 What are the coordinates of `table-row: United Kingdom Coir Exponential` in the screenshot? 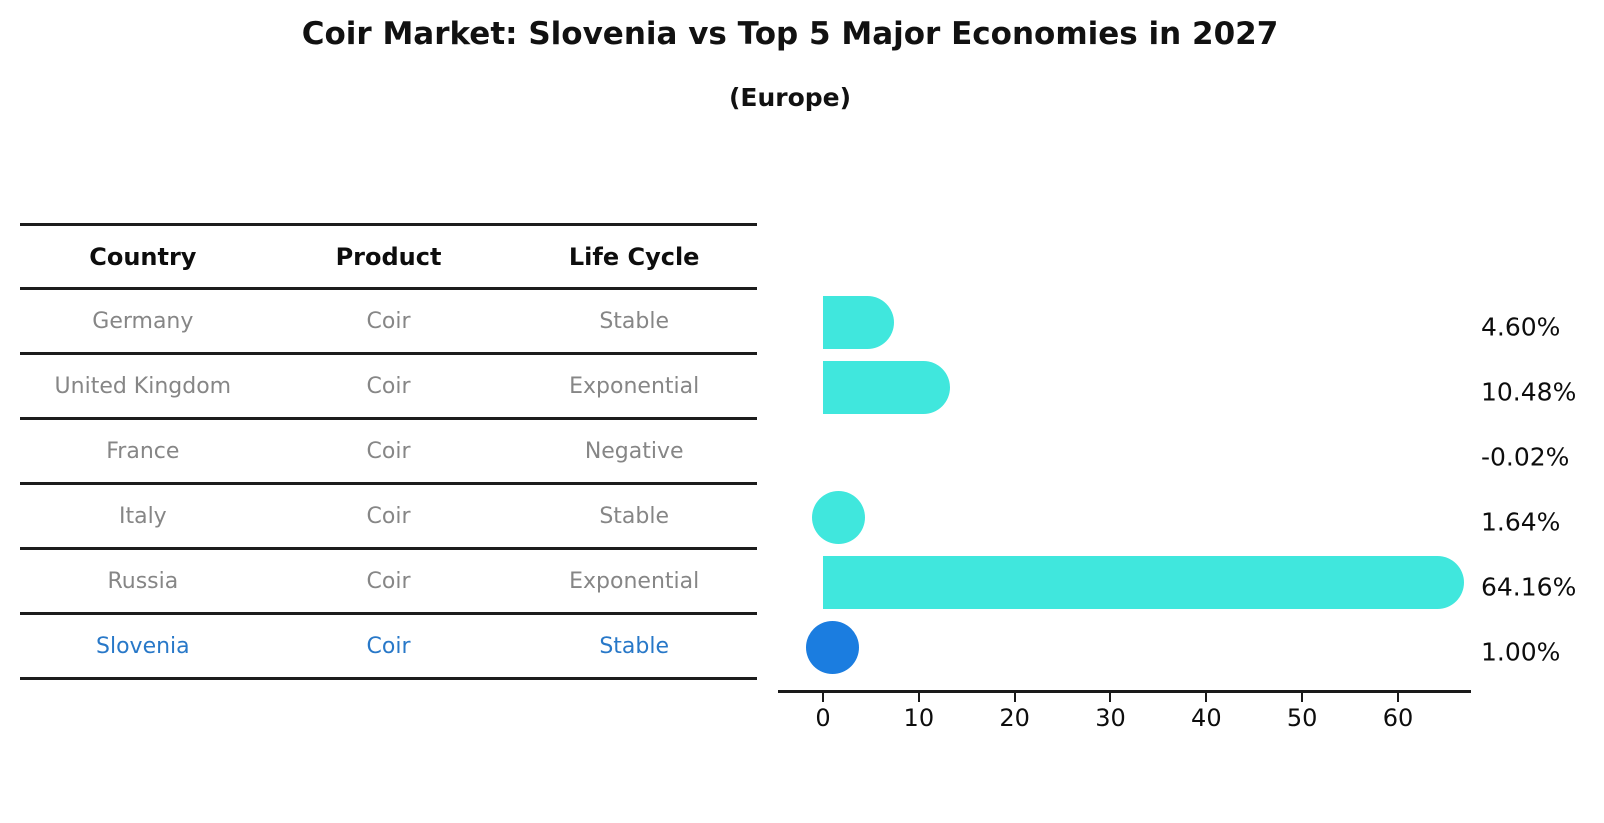 It's located at (388, 387).